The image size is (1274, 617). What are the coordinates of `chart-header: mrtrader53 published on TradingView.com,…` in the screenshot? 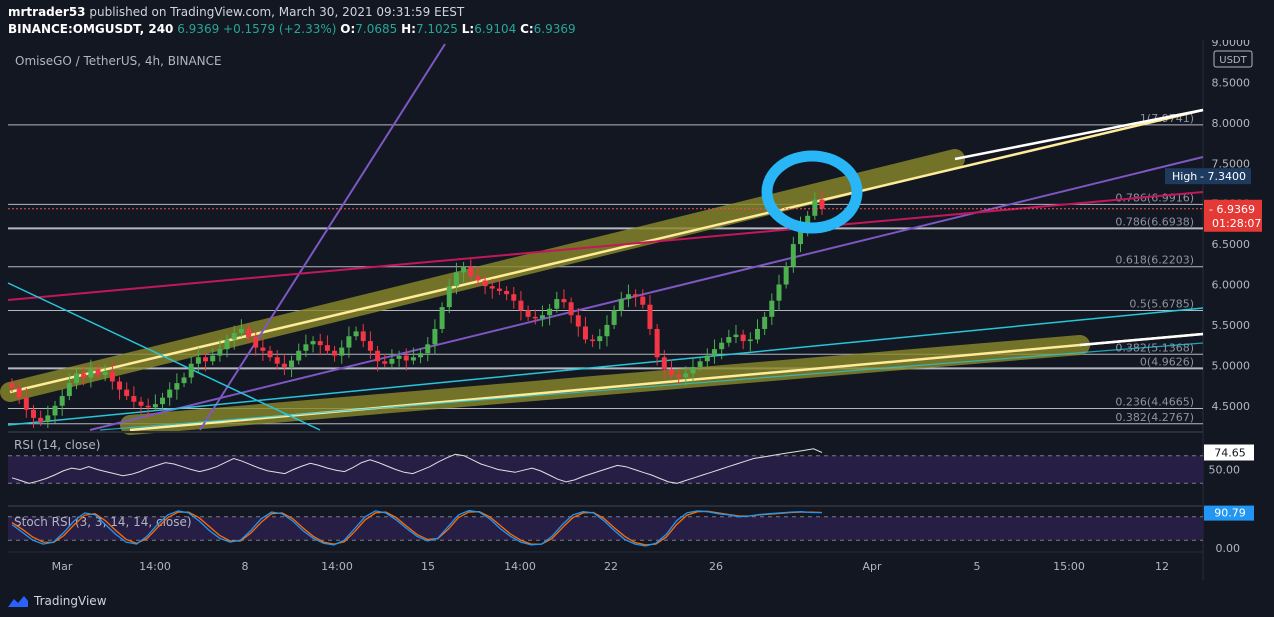 It's located at (637, 20).